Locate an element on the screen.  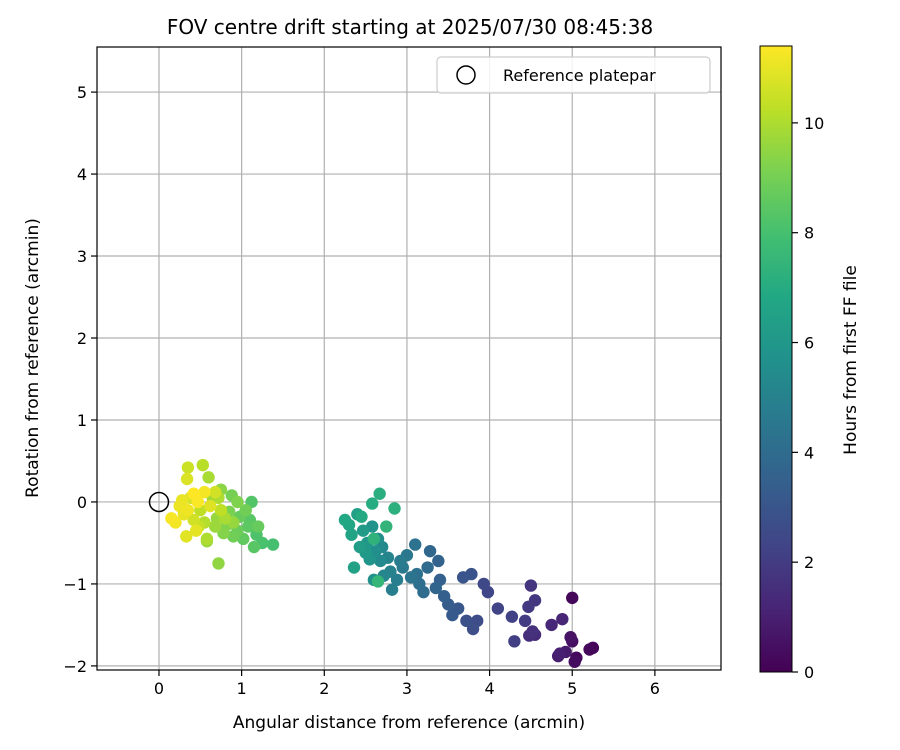
y-tick-label: 0 is located at coordinates (82, 502).